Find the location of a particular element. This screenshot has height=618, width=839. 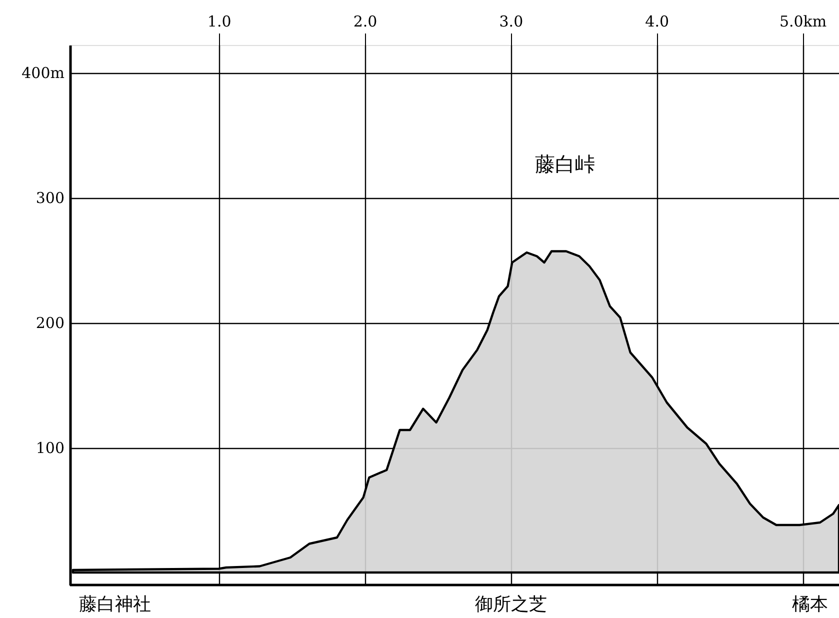

x-tick-label: 2.0 is located at coordinates (365, 21).